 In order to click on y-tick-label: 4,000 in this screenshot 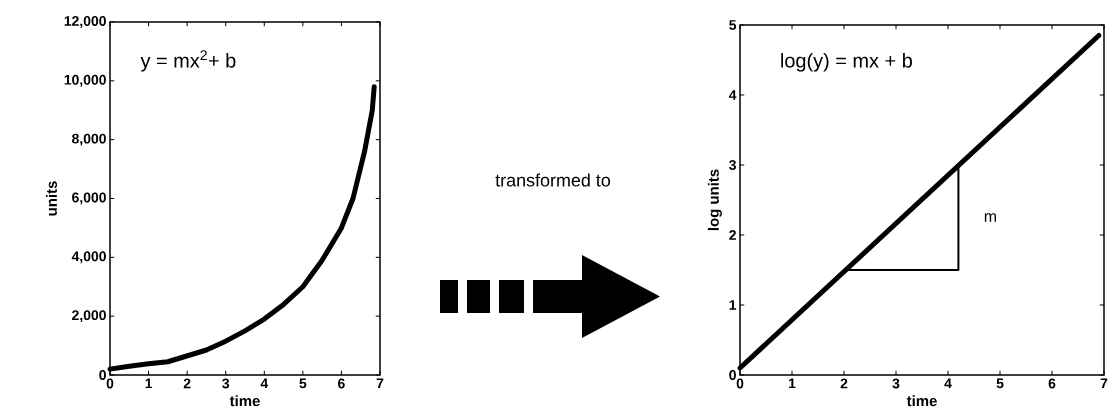, I will do `click(88, 257)`.